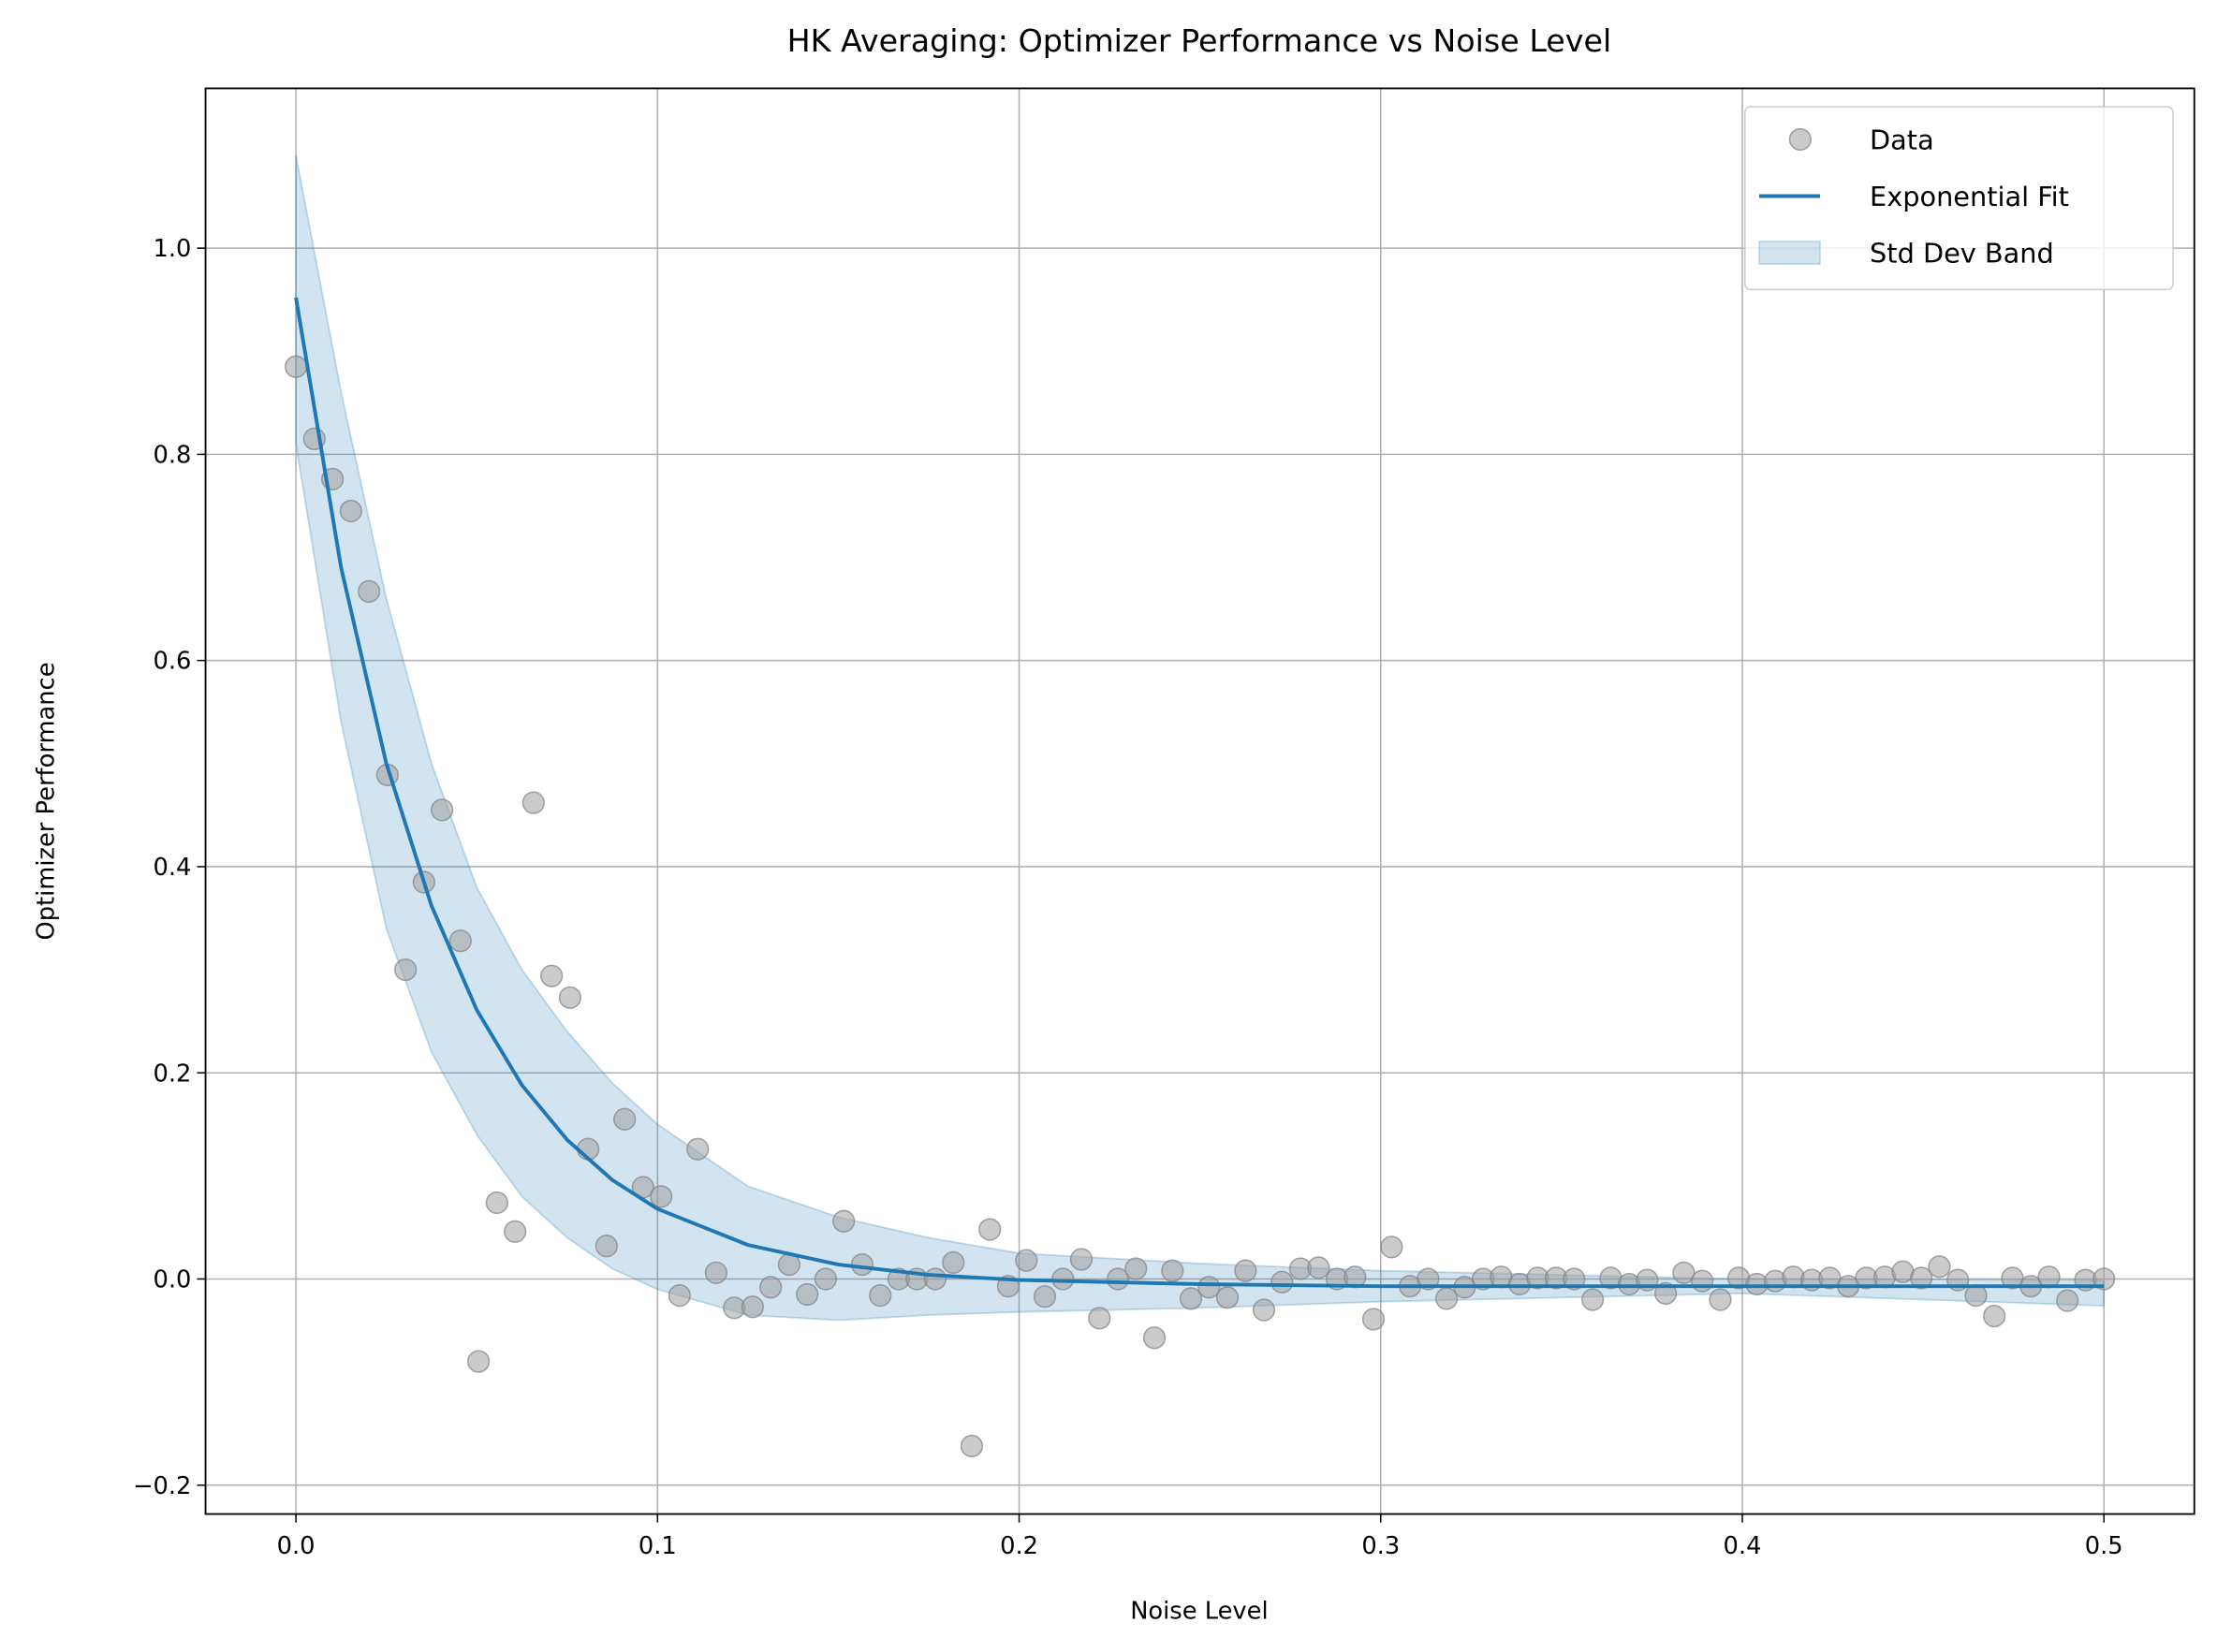  What do you see at coordinates (658, 1546) in the screenshot?
I see `x-tick-label: 0.1` at bounding box center [658, 1546].